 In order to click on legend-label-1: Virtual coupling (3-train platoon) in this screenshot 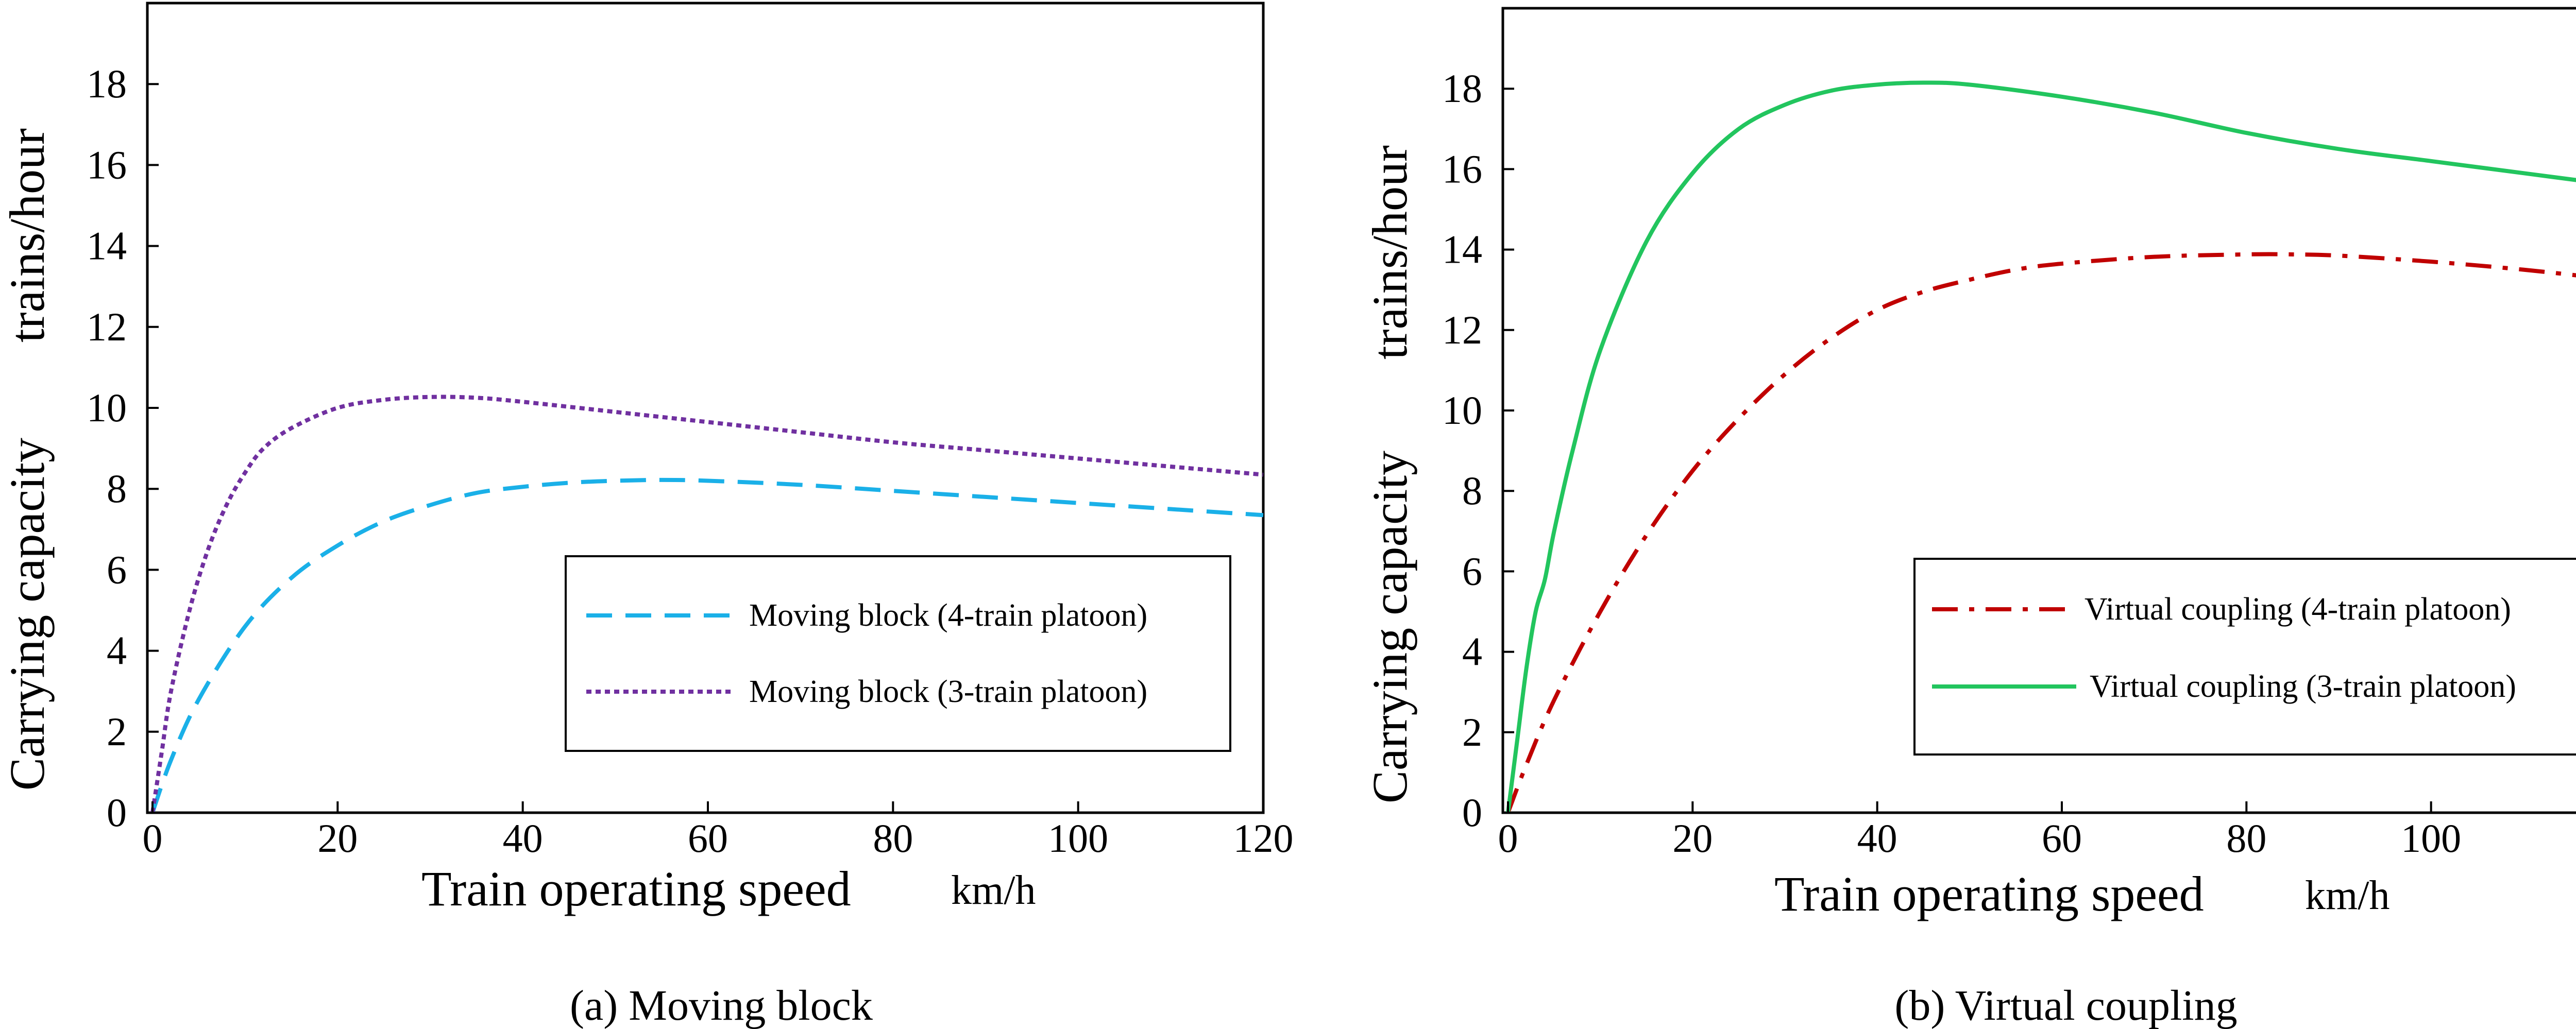, I will do `click(2303, 686)`.